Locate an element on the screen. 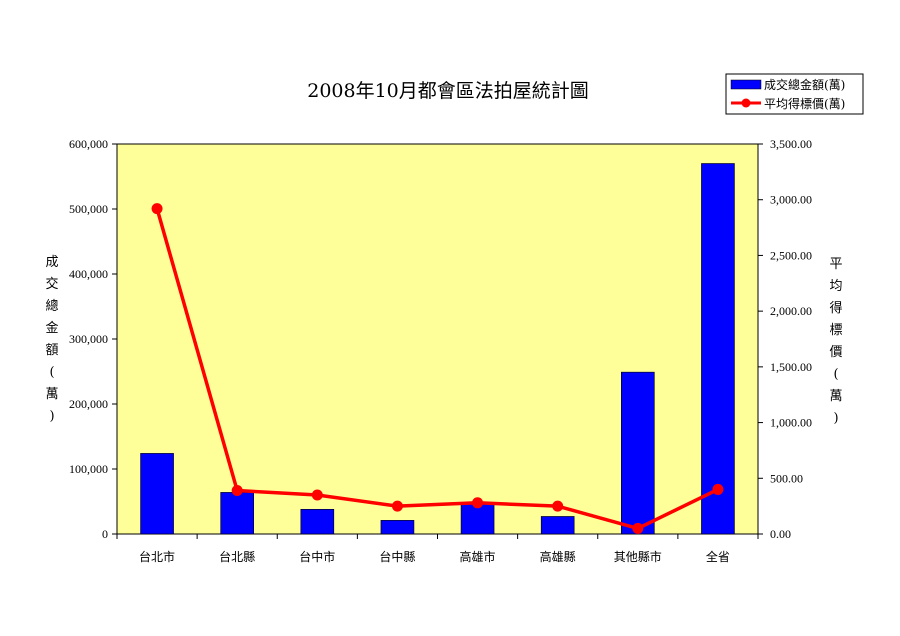  right-axis-title-char: 萬 is located at coordinates (835, 396).